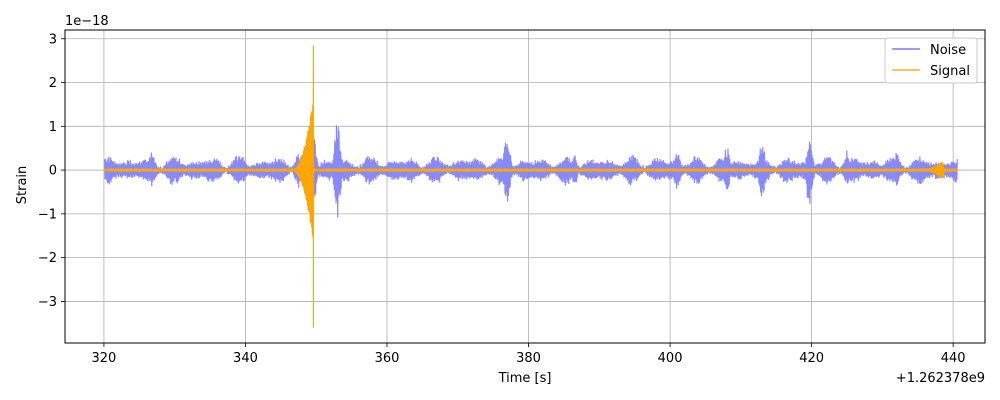 This screenshot has width=1000, height=400. What do you see at coordinates (387, 358) in the screenshot?
I see `x-tick-label: 360` at bounding box center [387, 358].